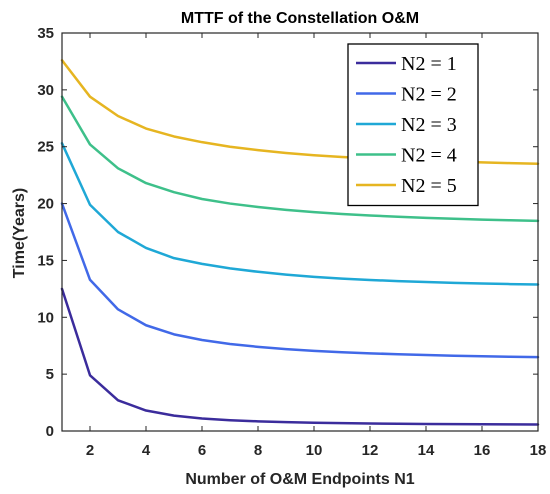  Describe the element at coordinates (429, 64) in the screenshot. I see `legend-label-1: N2 = 1` at that location.